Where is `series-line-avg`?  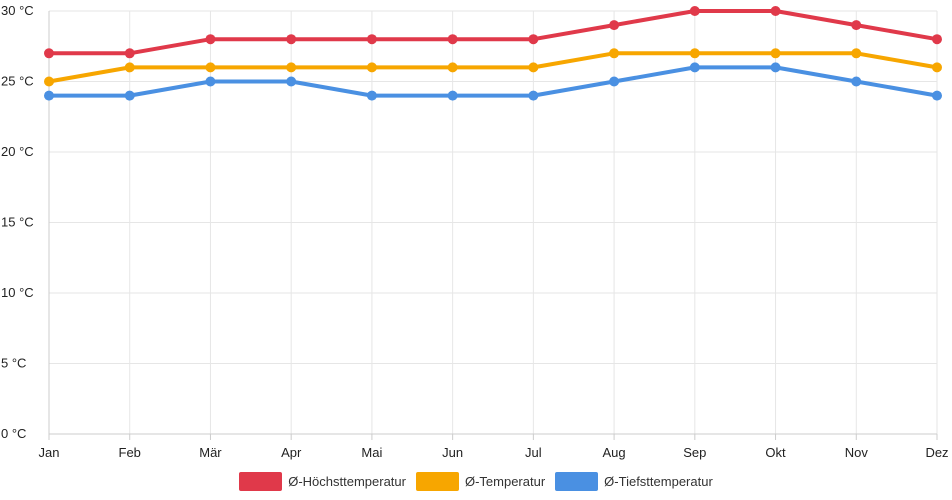
series-line-avg is located at coordinates (493, 67).